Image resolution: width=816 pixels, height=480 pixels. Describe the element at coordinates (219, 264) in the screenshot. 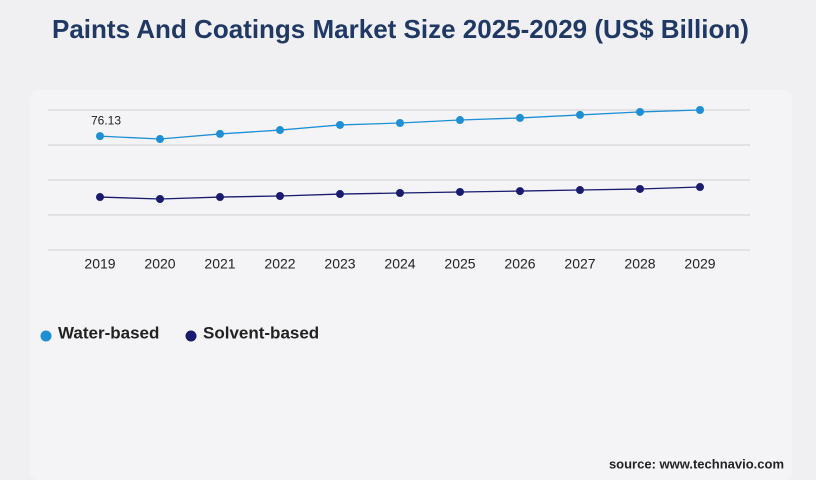

I see `x-tick-label: 2021` at that location.